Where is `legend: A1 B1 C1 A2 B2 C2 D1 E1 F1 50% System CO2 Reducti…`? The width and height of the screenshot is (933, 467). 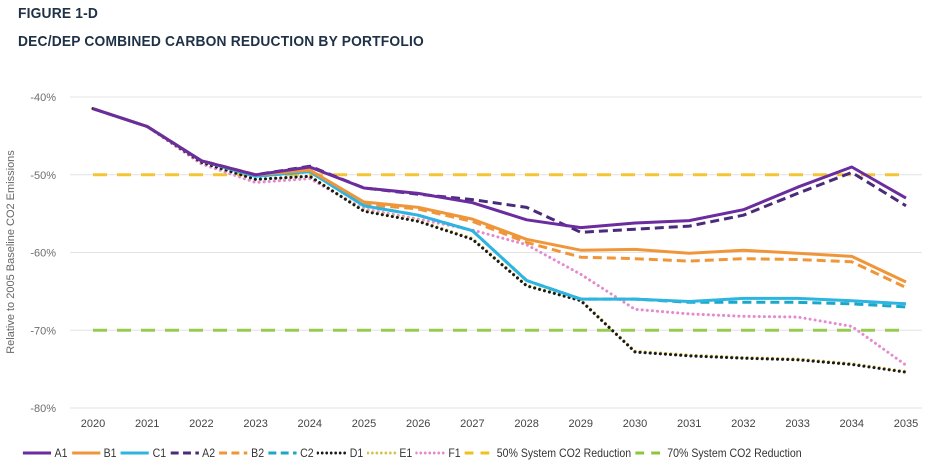
legend: A1 B1 C1 A2 B2 C2 D1 E1 F1 50% System CO2 Reducti… is located at coordinates (413, 453).